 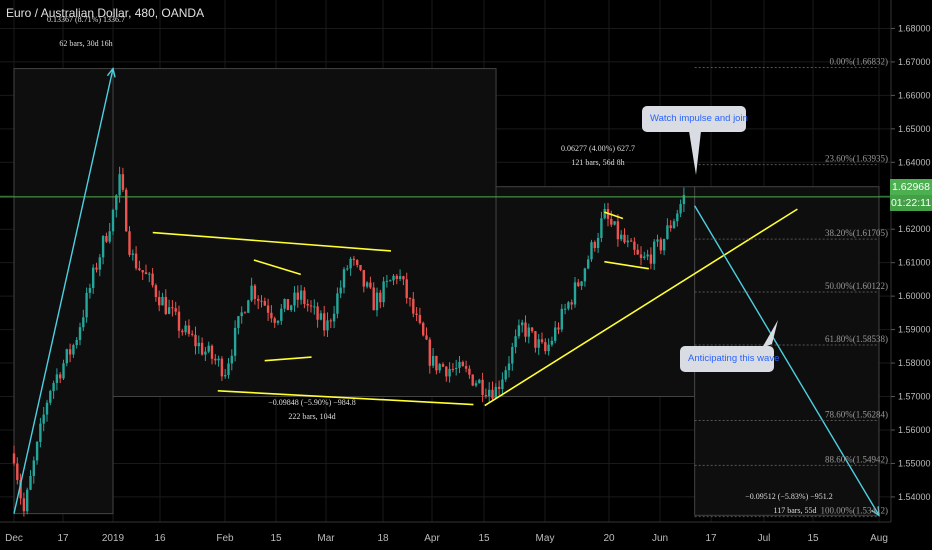 What do you see at coordinates (914, 296) in the screenshot?
I see `price-tick-label: 1.60000` at bounding box center [914, 296].